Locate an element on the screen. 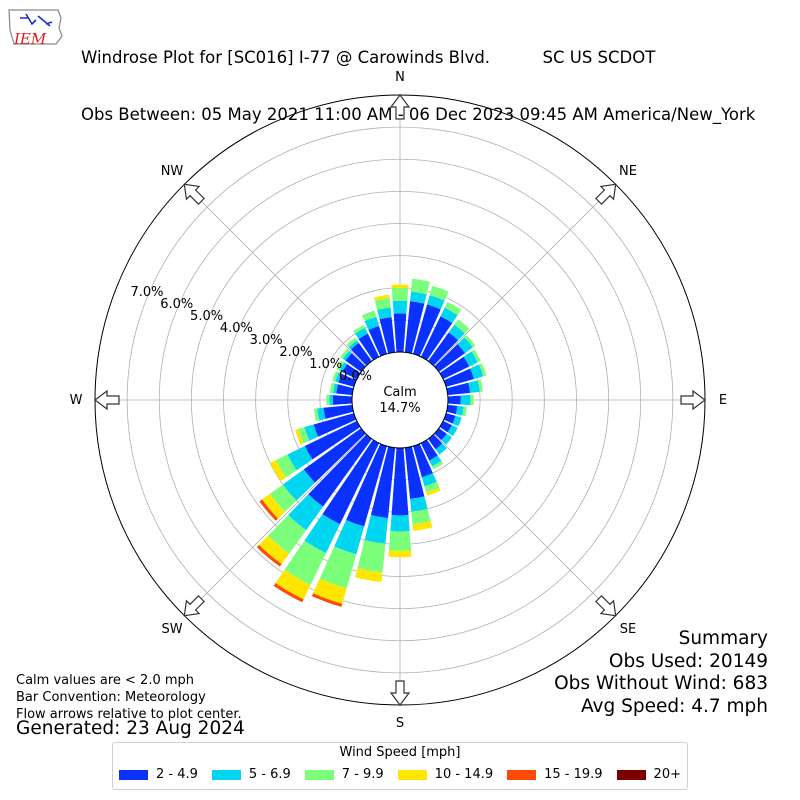 This screenshot has width=800, height=800. svg-text: IEM is located at coordinates (30, 39).